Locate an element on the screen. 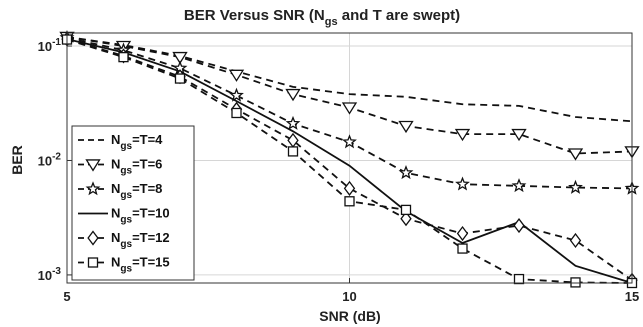  legend-item-4: Ngs=T=10 is located at coordinates (124, 216).